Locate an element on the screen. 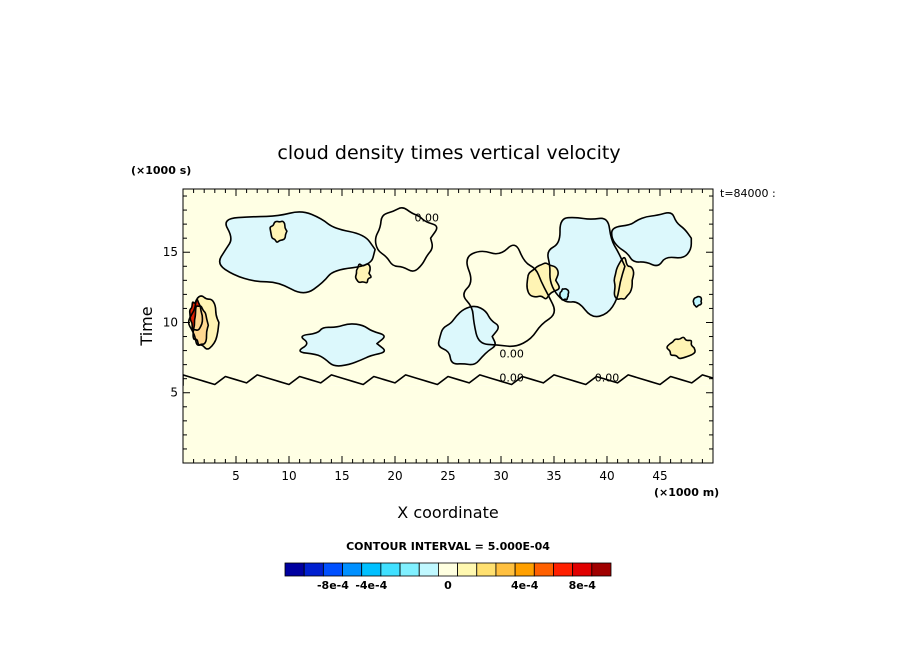  contour-interval-label: CONTOUR INTERVAL = 5.000E-04 is located at coordinates (448, 546).